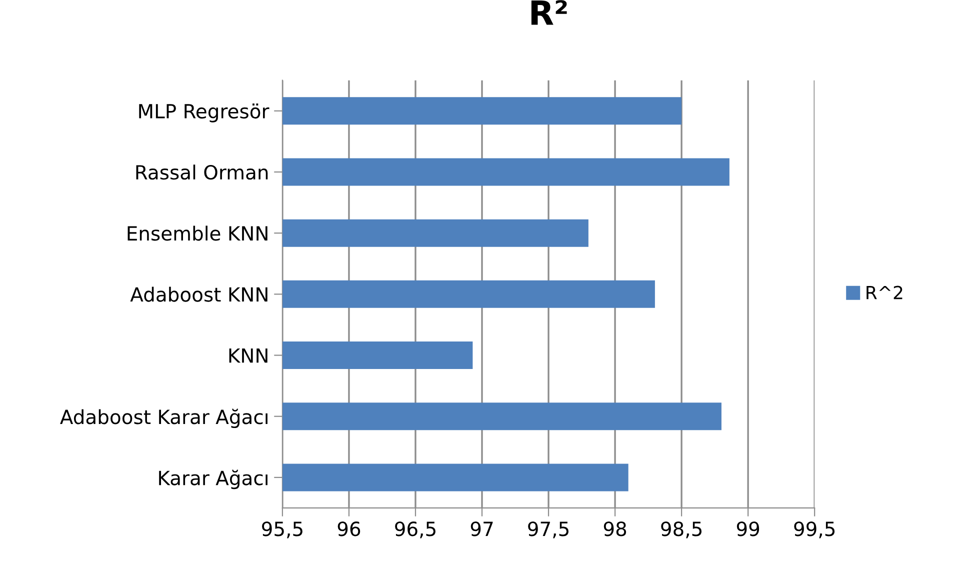 The height and width of the screenshot is (574, 964). I want to click on x-tick-label: 99,5, so click(814, 530).